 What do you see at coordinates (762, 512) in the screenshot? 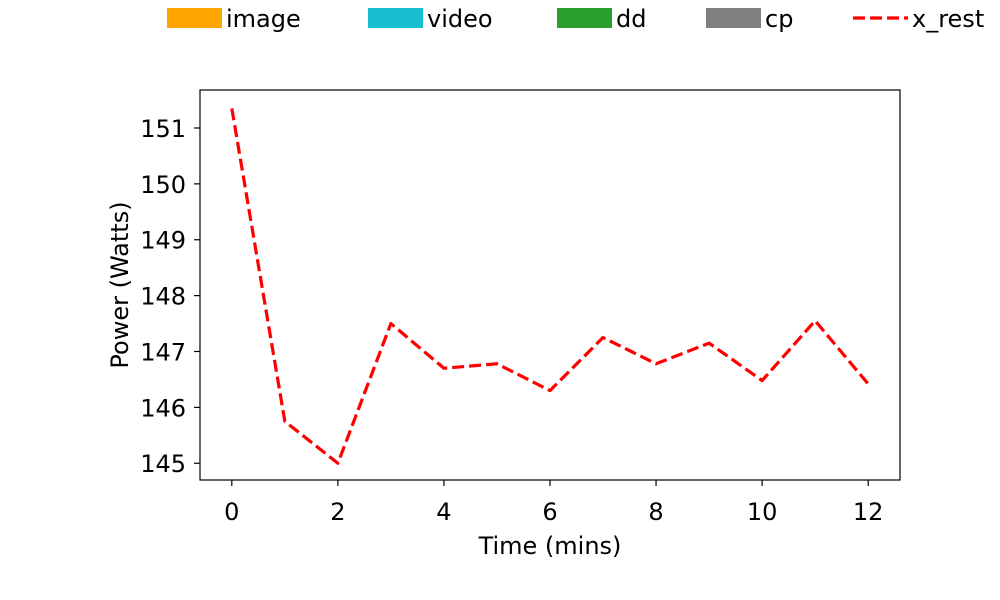
I see `x-tick-label: 10` at bounding box center [762, 512].